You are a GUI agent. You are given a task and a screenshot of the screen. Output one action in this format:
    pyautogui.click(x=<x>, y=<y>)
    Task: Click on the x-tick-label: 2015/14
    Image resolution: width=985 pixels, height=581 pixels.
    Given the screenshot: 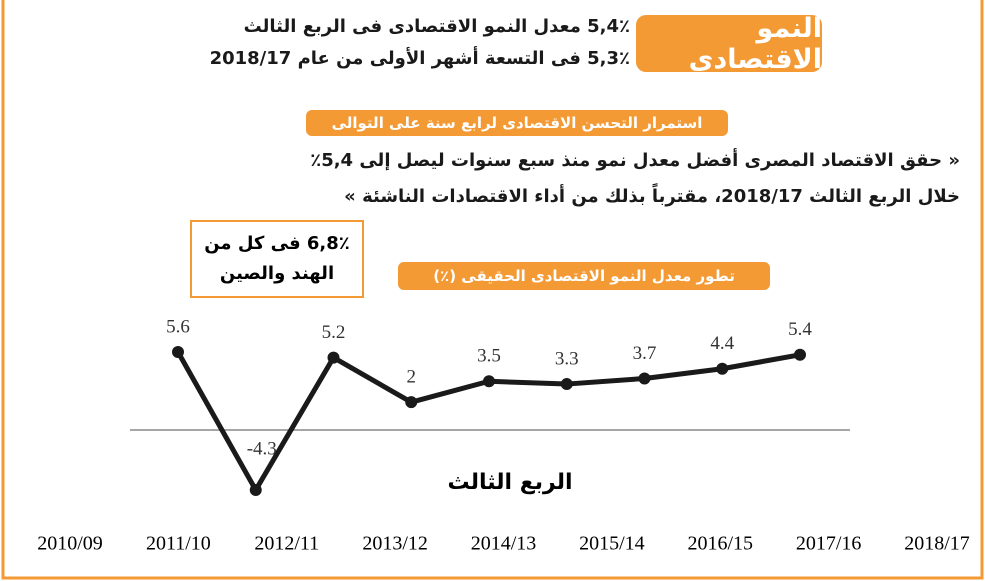 What is the action you would take?
    pyautogui.click(x=612, y=544)
    